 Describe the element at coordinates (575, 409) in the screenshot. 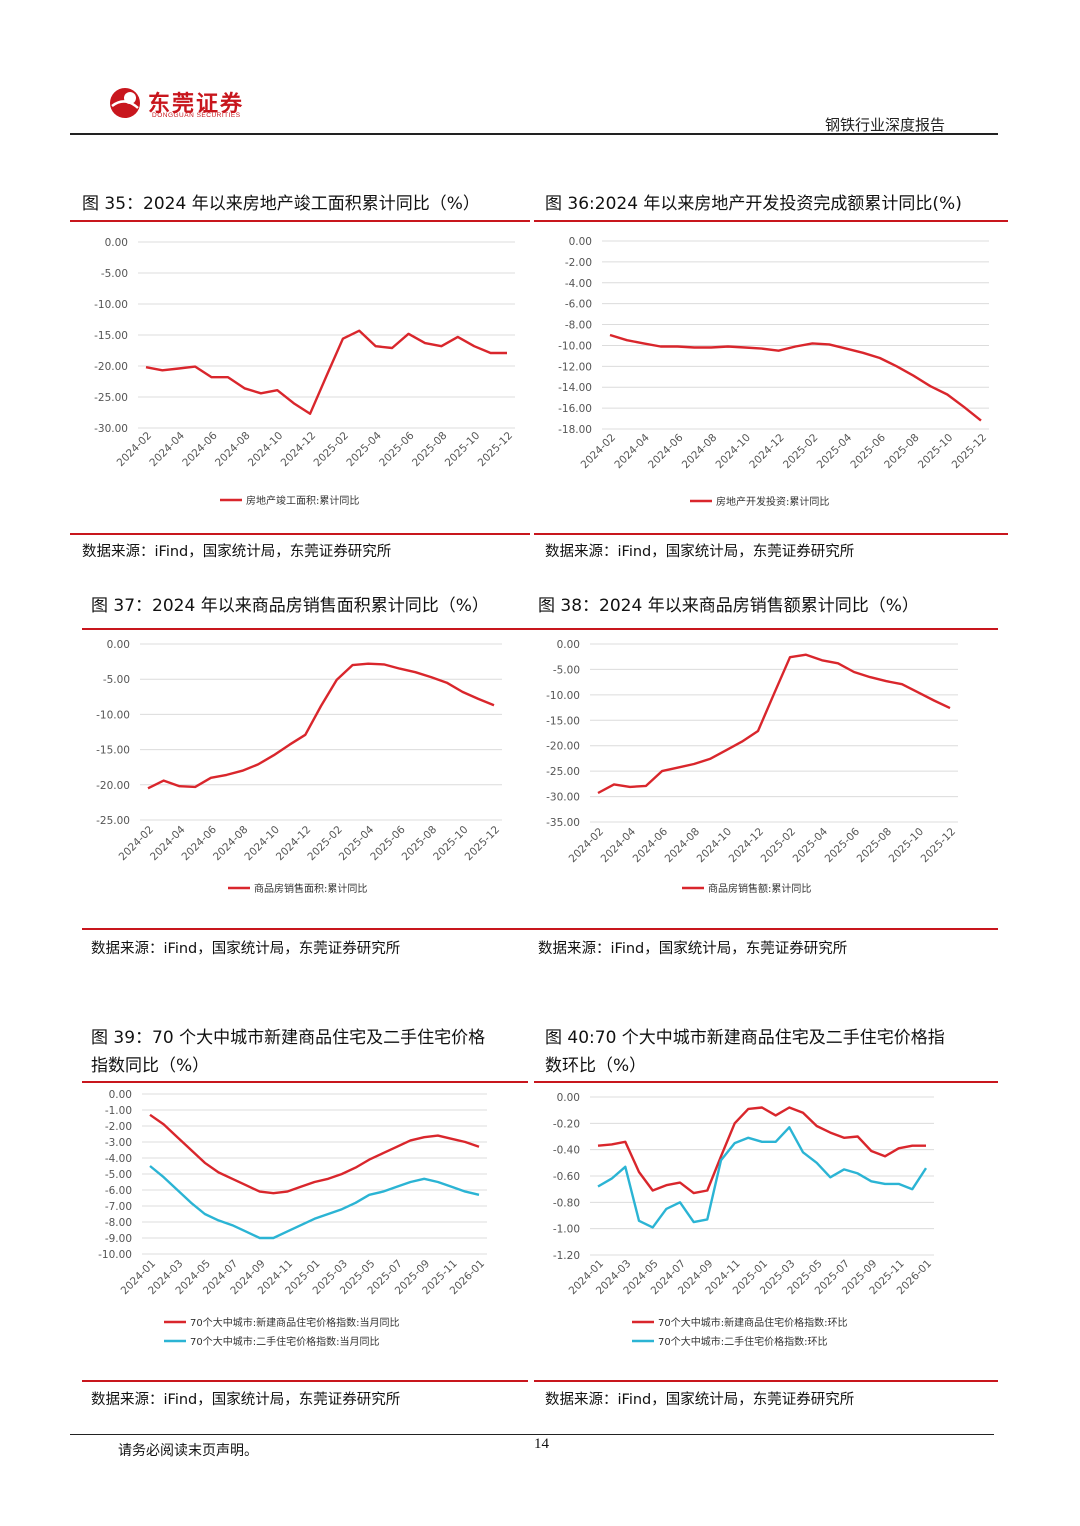

I see `y-tick-label: -16.00` at that location.